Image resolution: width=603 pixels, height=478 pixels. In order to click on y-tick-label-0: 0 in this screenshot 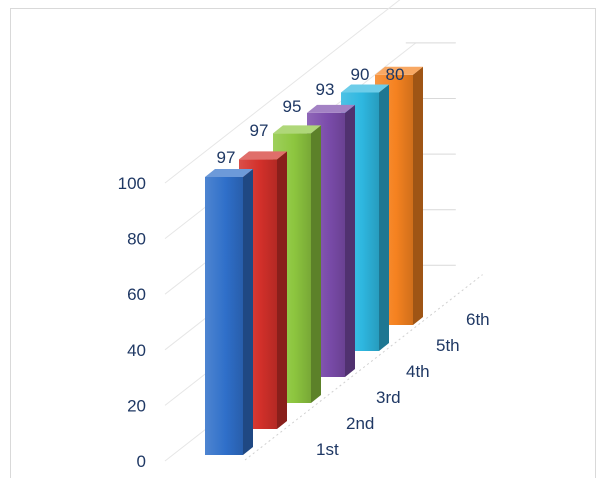, I will do `click(141, 461)`.